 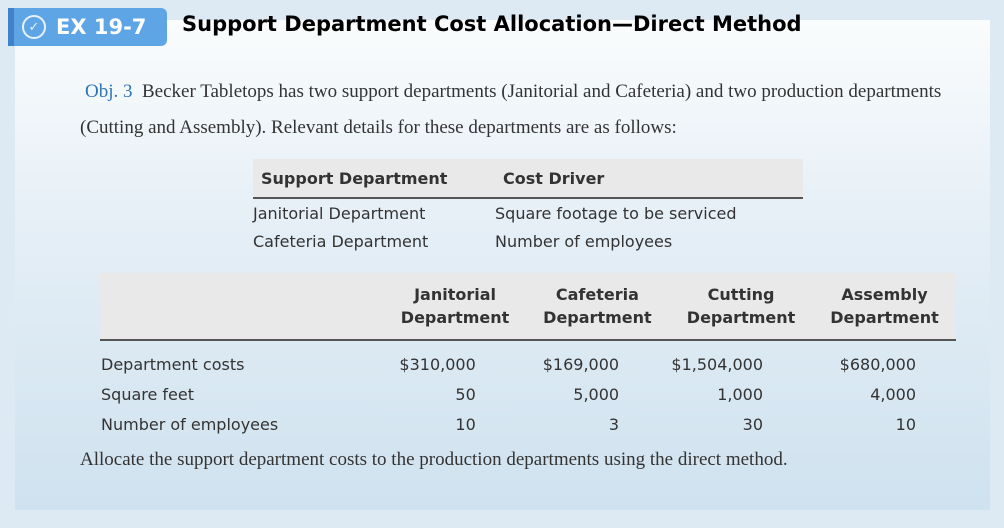 I want to click on cell: Cafeteria Department, so click(x=341, y=241).